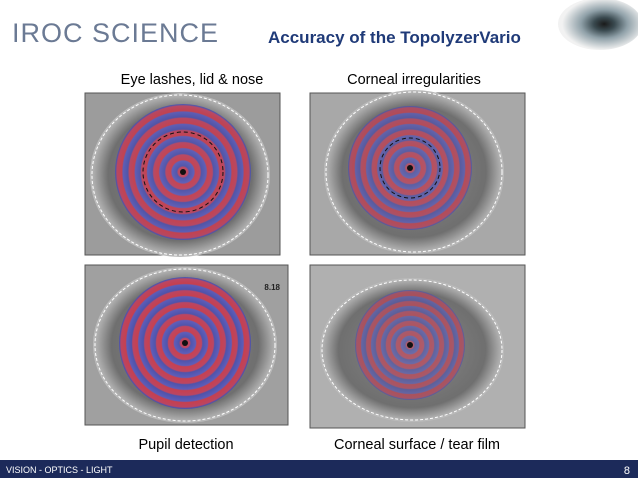 The image size is (638, 478). Describe the element at coordinates (319, 469) in the screenshot. I see `footer-bar` at that location.